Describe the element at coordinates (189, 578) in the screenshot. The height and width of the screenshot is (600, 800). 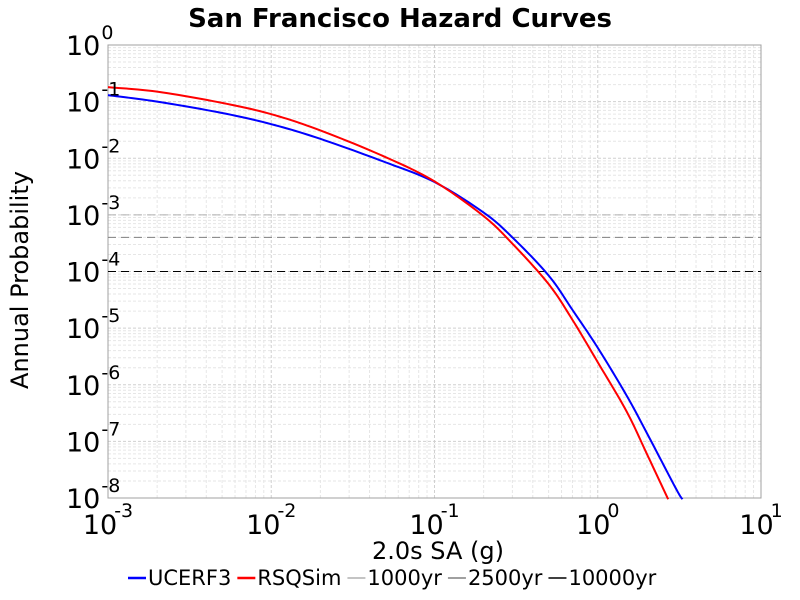
I see `legend-label-ucerf3: UCERF3` at that location.